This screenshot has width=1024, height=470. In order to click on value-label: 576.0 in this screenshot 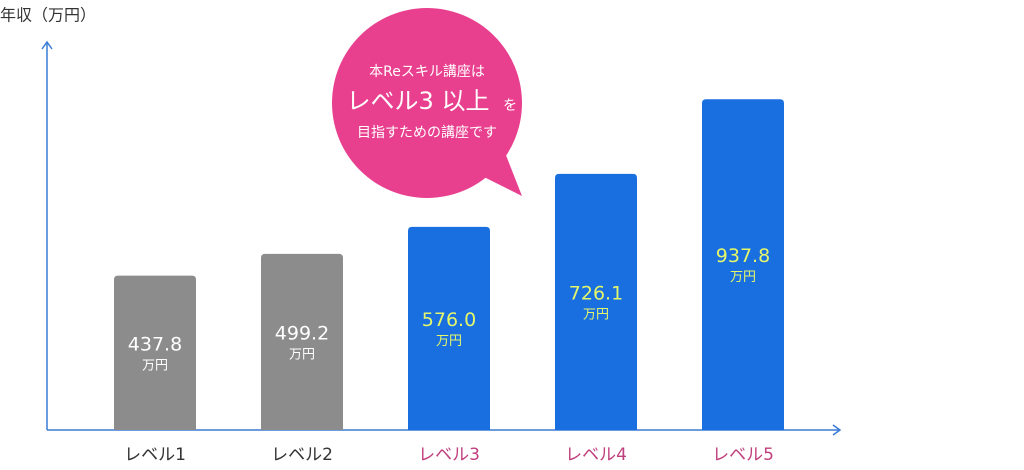, I will do `click(449, 320)`.